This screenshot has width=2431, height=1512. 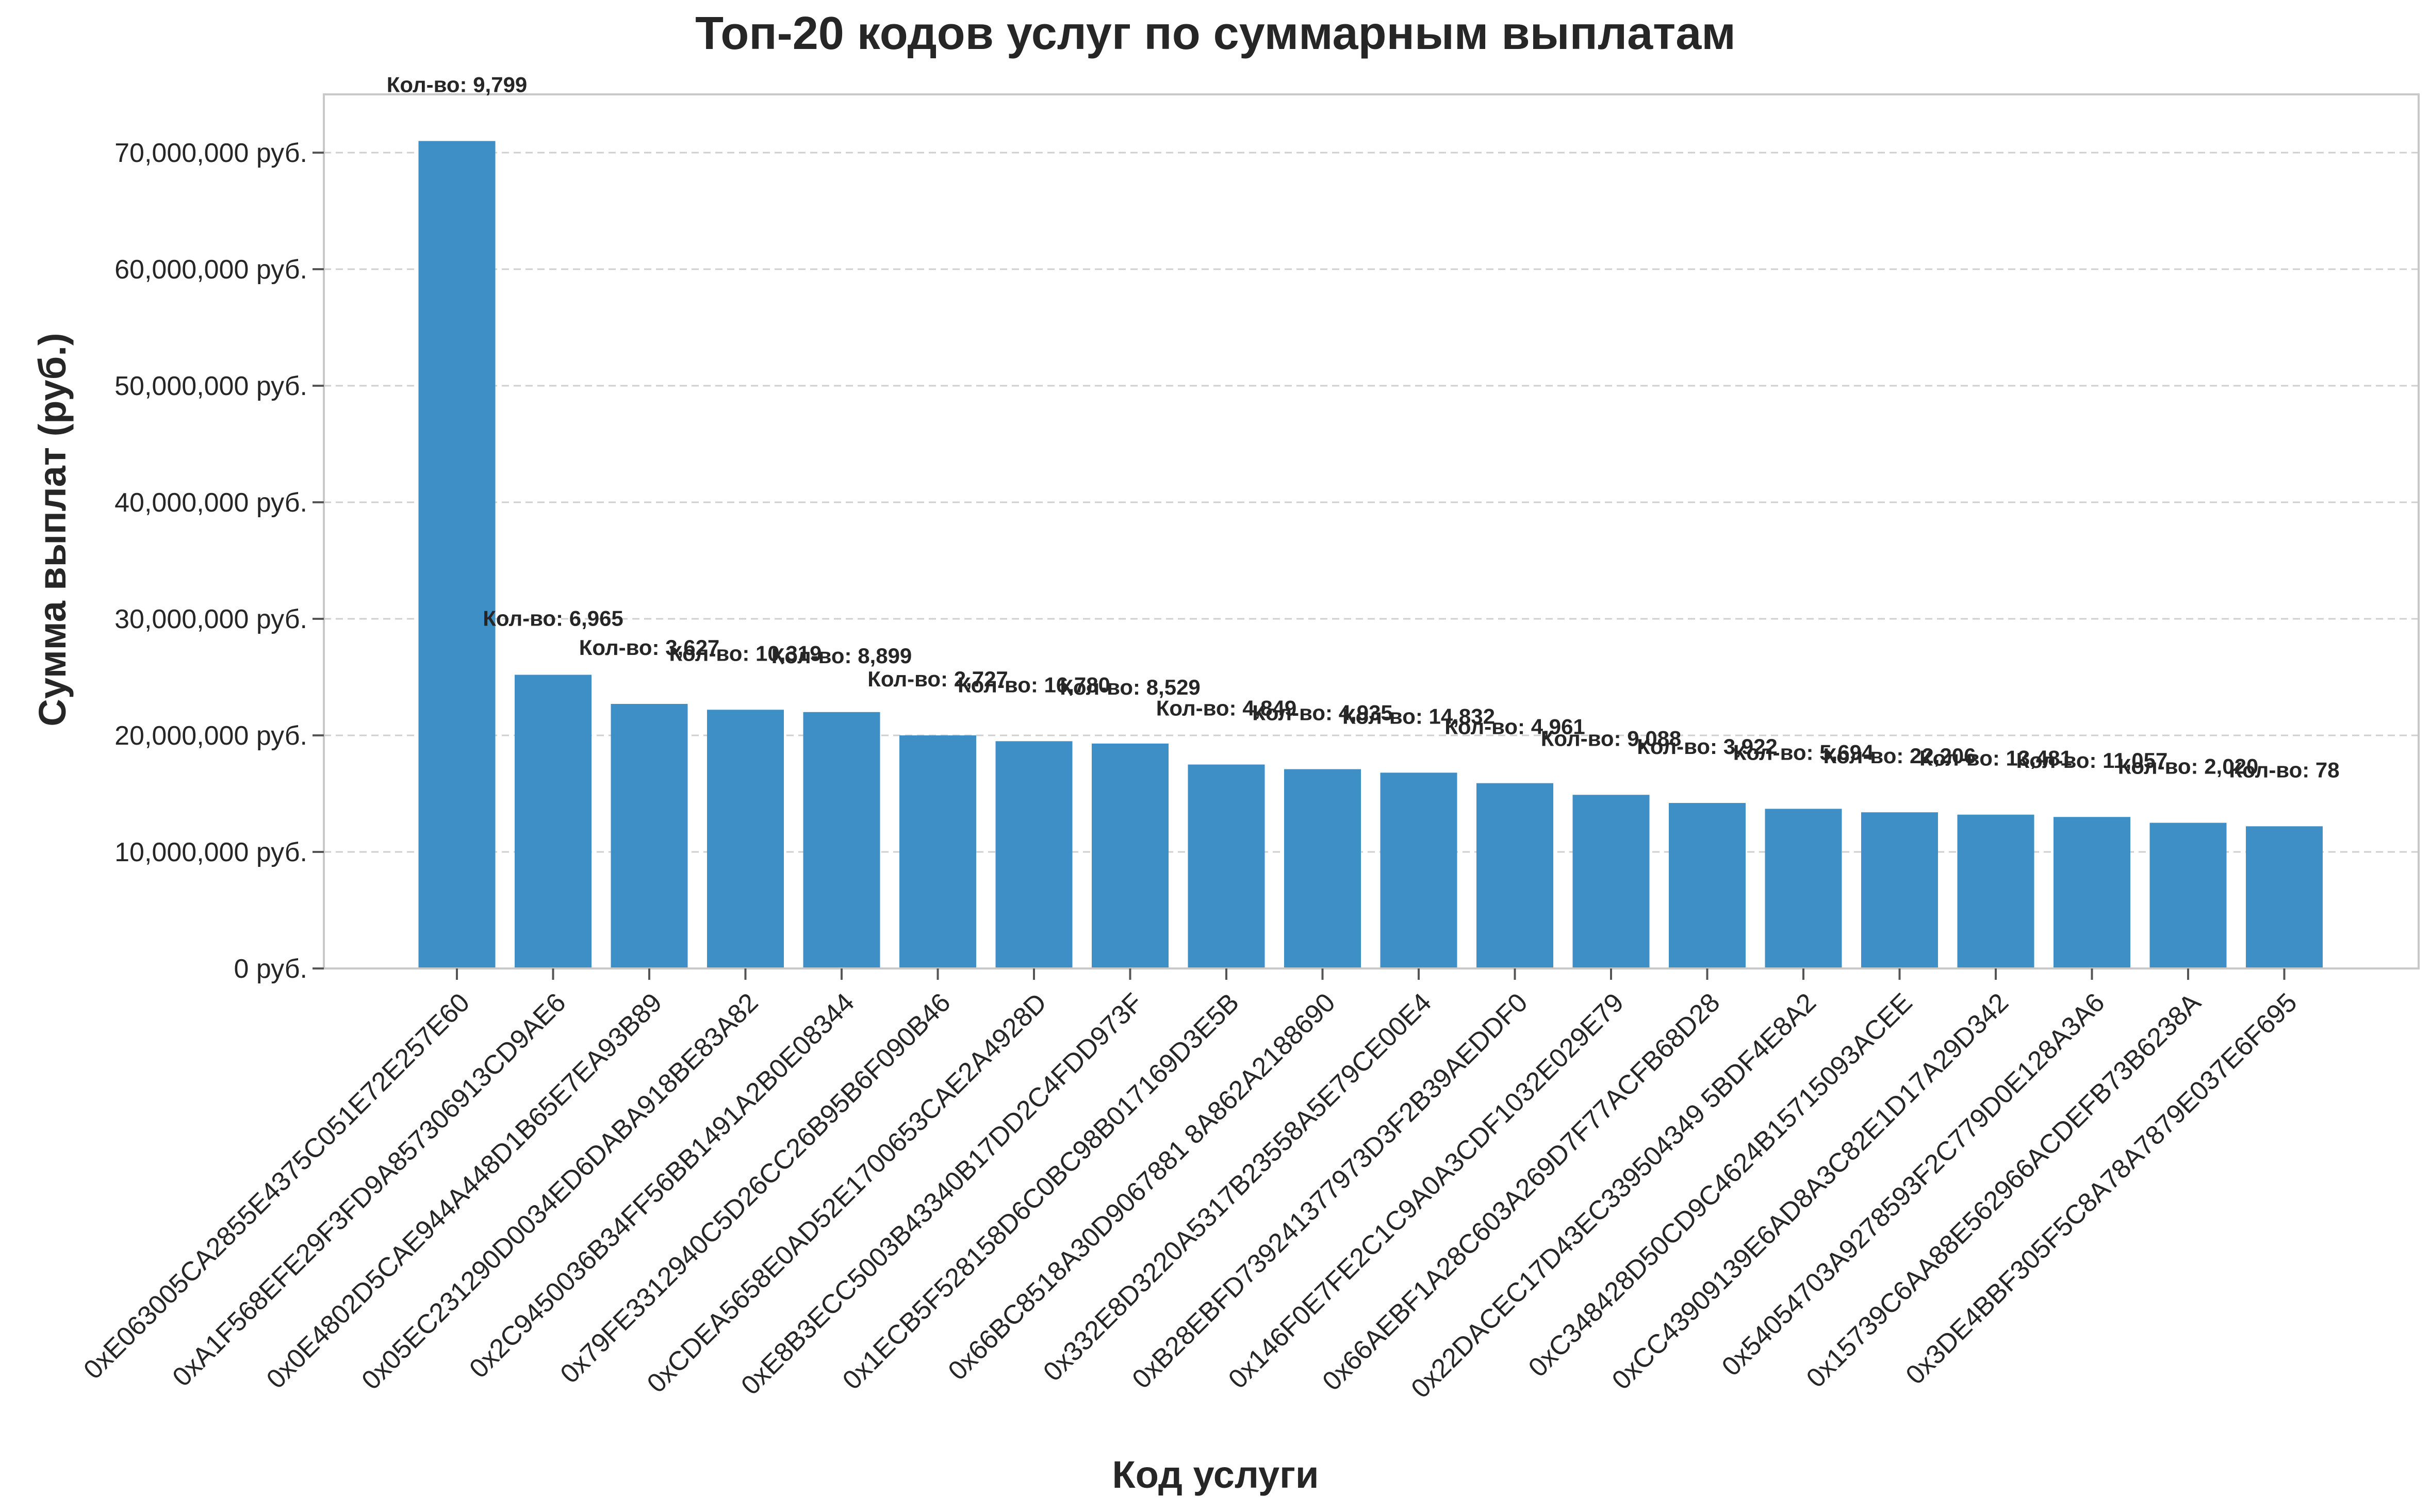 What do you see at coordinates (2092, 760) in the screenshot?
I see `data-label: Кол-во: 11,057` at bounding box center [2092, 760].